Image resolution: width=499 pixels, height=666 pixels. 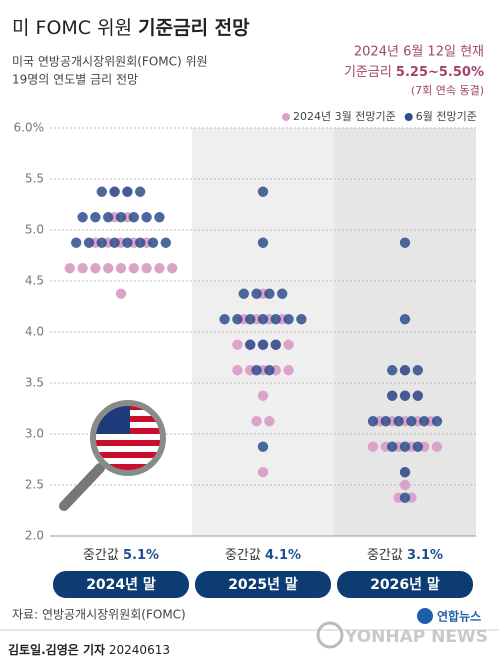 What do you see at coordinates (440, 72) in the screenshot?
I see `rate-value: 5.25~5.50%` at bounding box center [440, 72].